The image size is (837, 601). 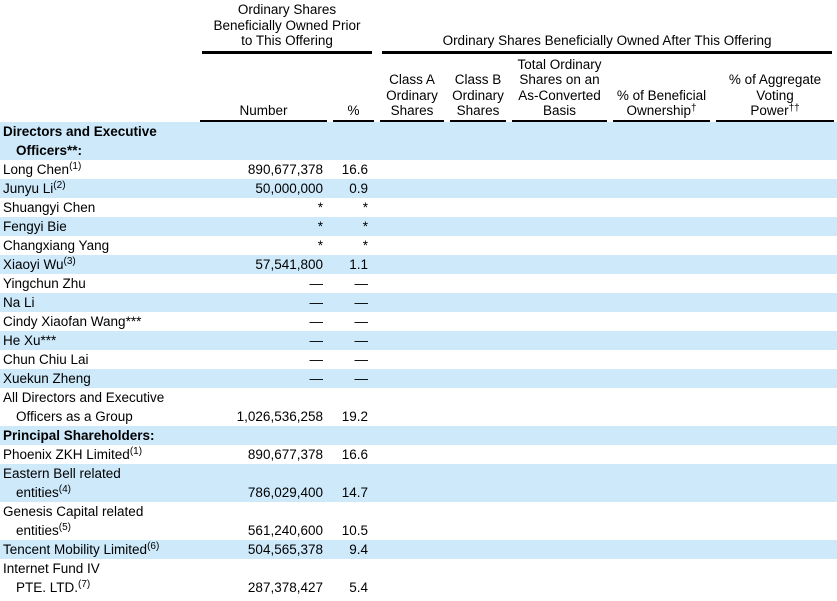 I want to click on text-line: Ordinary, so click(x=412, y=95).